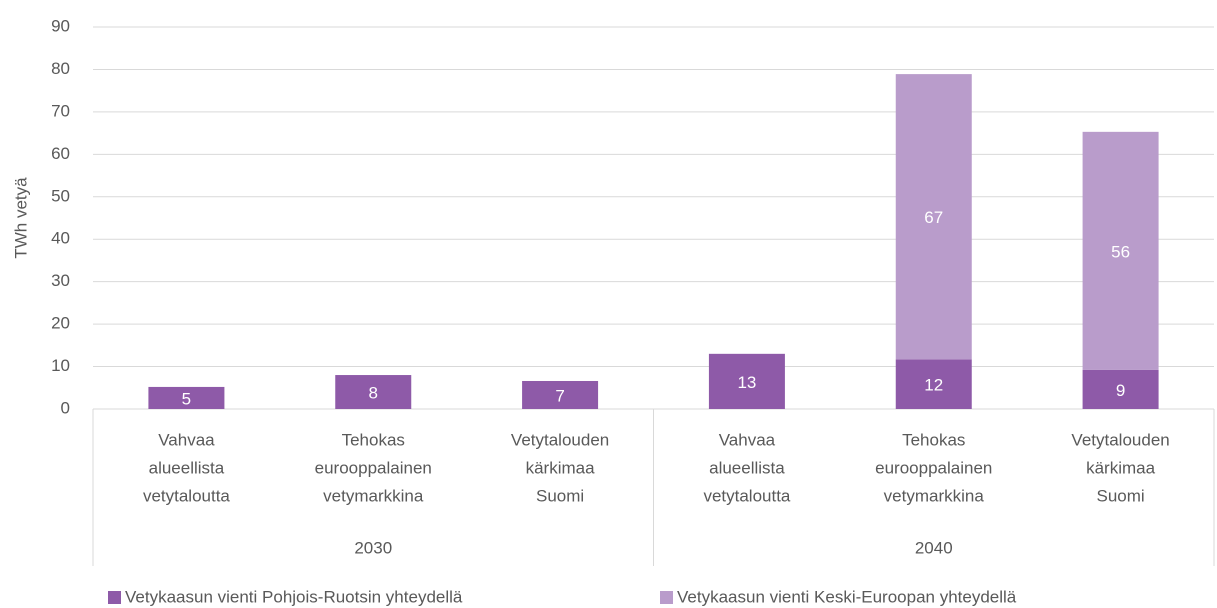 This screenshot has width=1217, height=608. Describe the element at coordinates (60, 153) in the screenshot. I see `y-tick-label: 60` at that location.